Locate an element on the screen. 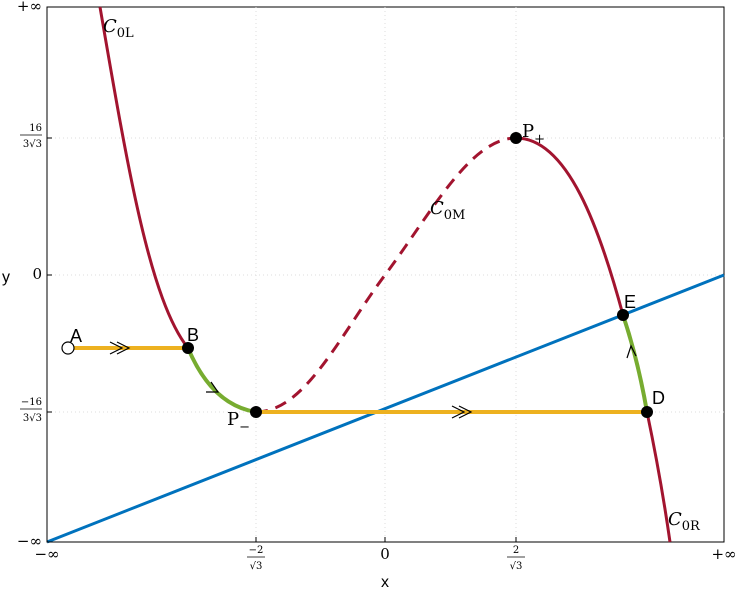 The image size is (741, 590). label-c0m: C0M is located at coordinates (447, 210).